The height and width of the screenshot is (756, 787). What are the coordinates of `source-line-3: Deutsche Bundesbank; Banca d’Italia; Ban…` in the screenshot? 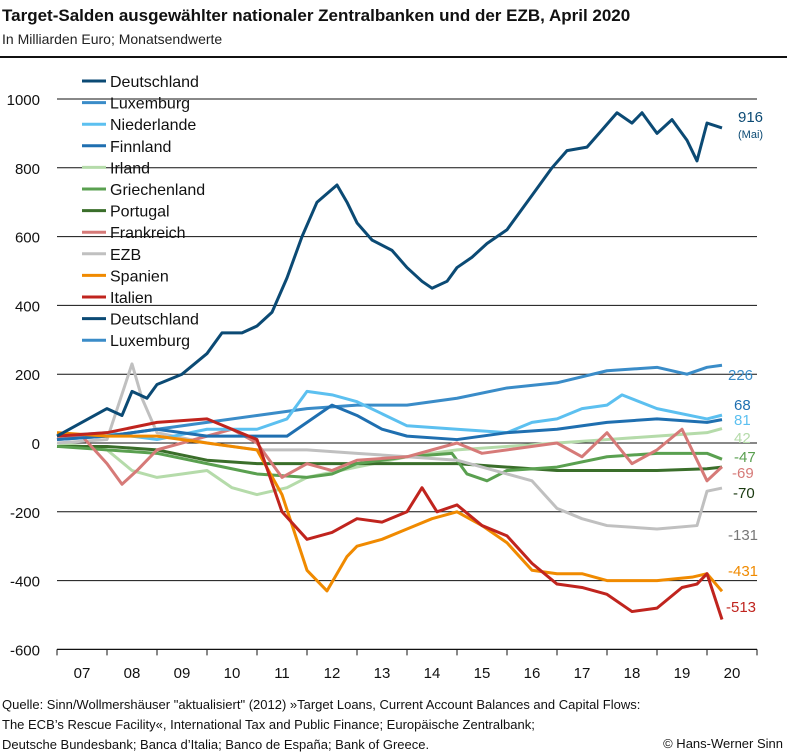 It's located at (216, 744).